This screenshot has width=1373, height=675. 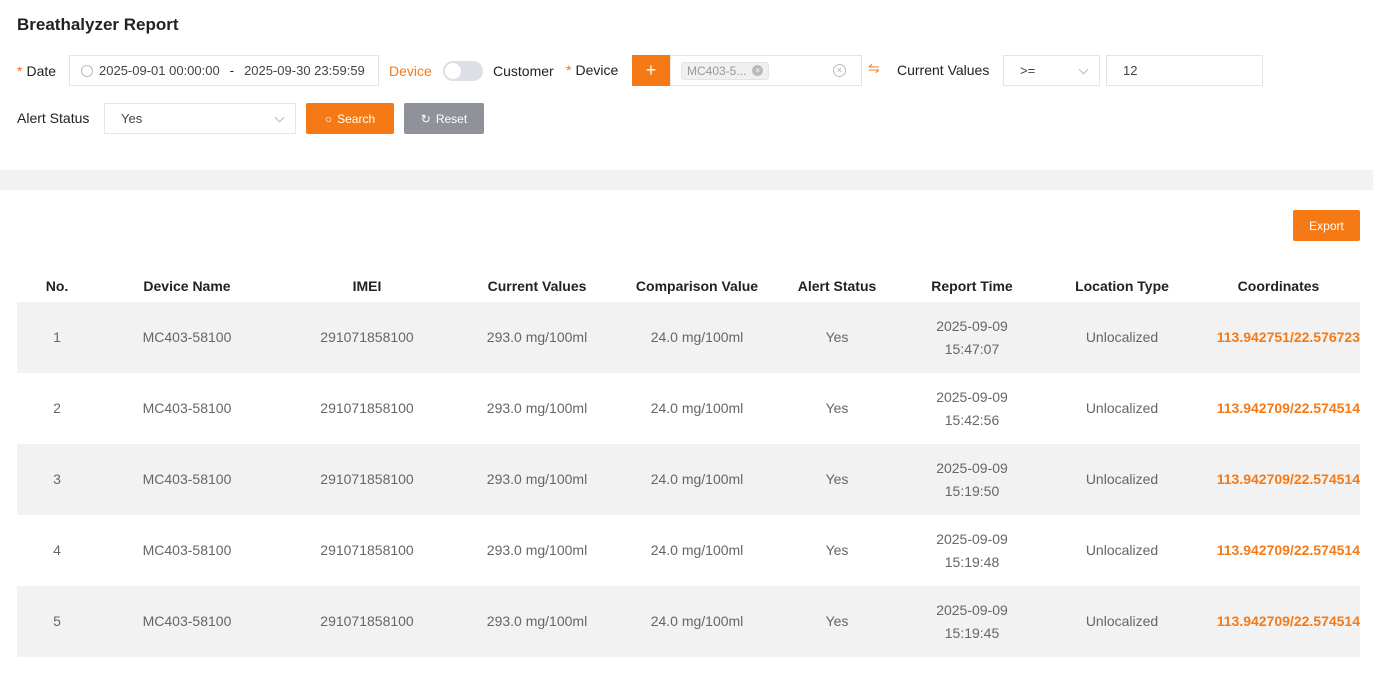 I want to click on device-label-text: Device, so click(x=597, y=70).